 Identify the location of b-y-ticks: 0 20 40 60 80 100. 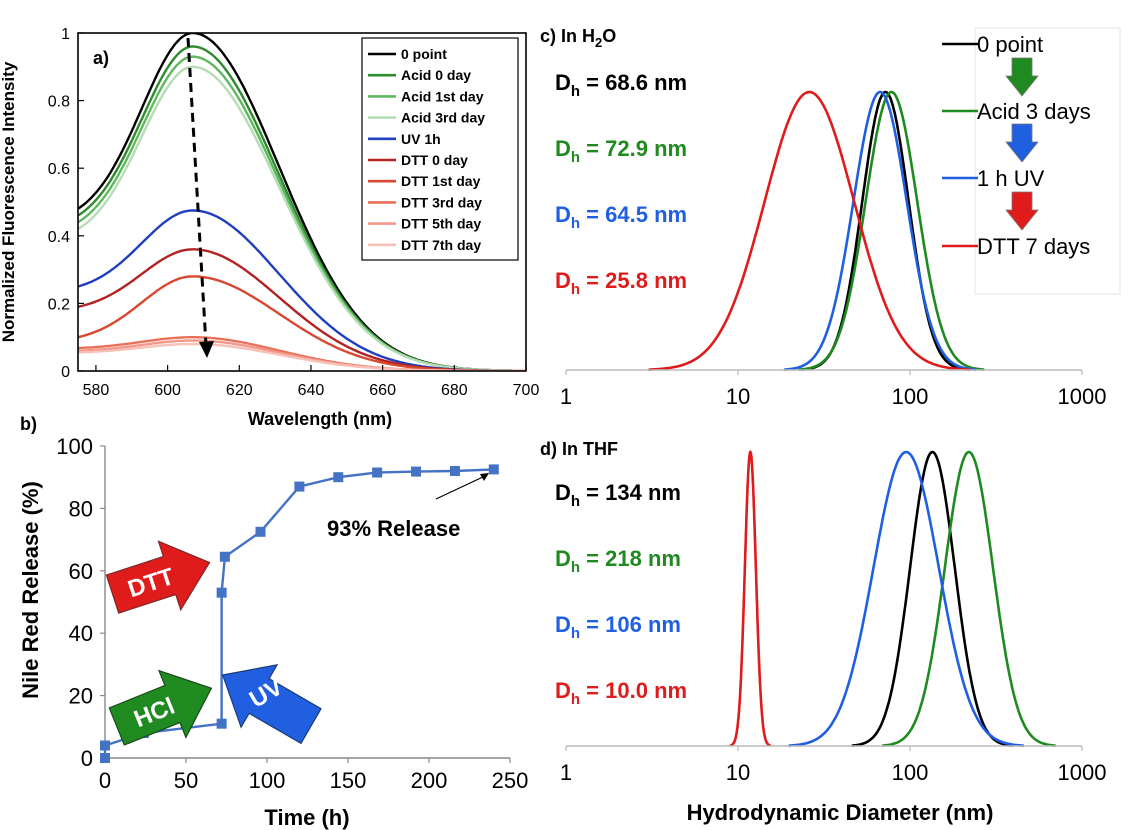
(80, 602).